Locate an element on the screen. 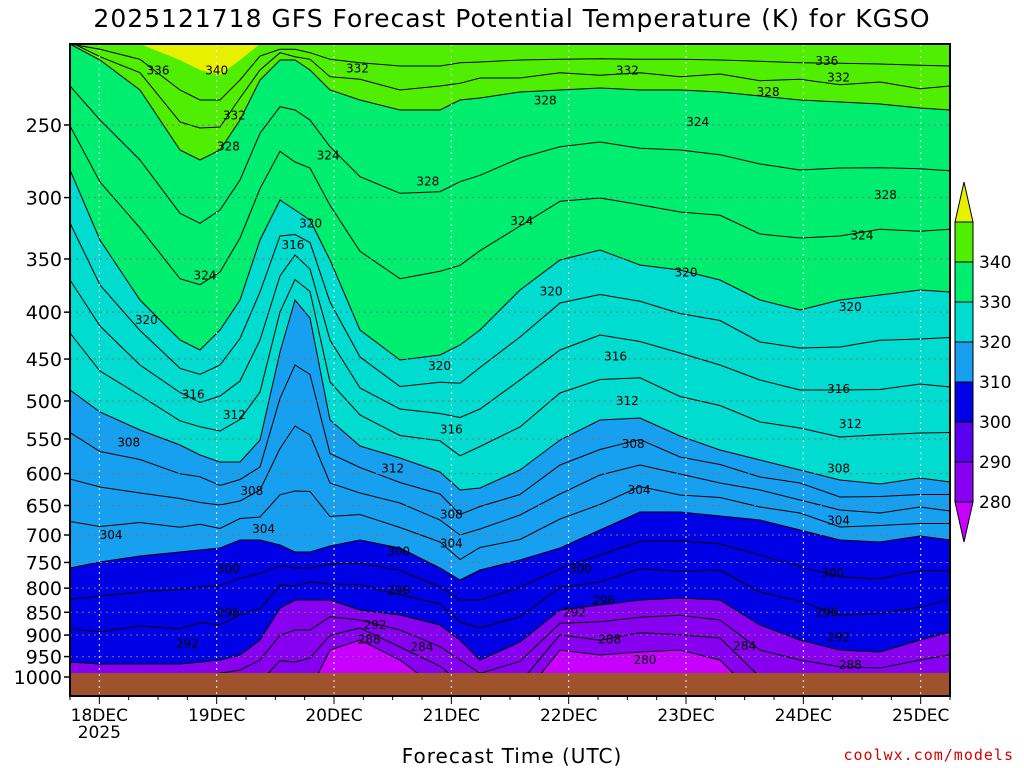 The width and height of the screenshot is (1024, 768). colorbar-min-arrow is located at coordinates (964, 522).